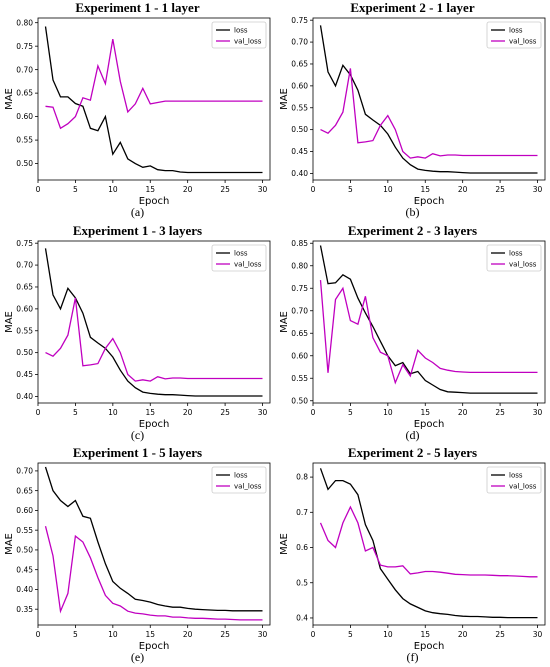  I want to click on panel-label: (c), so click(137, 435).